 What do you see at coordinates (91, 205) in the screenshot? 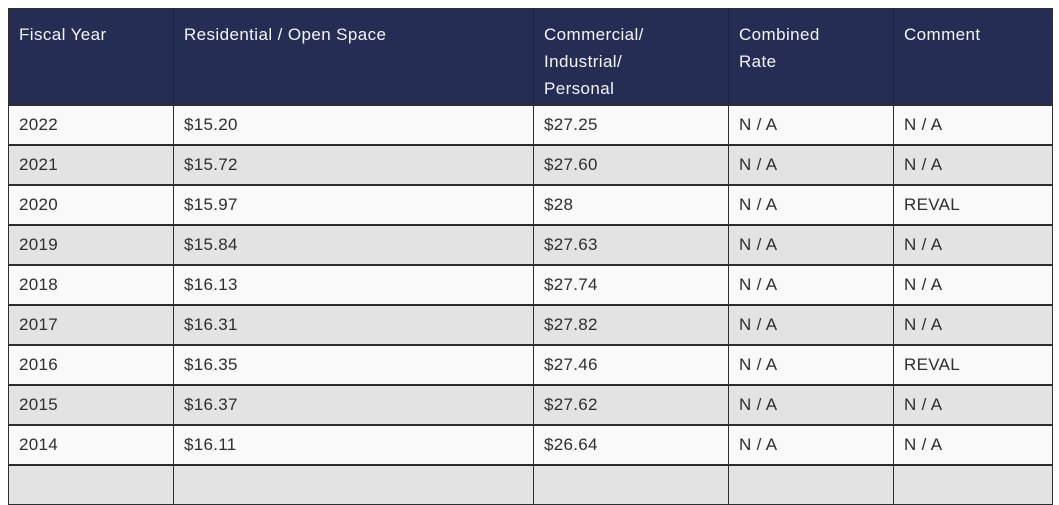
I see `fiscal-year-cell: 2020` at bounding box center [91, 205].